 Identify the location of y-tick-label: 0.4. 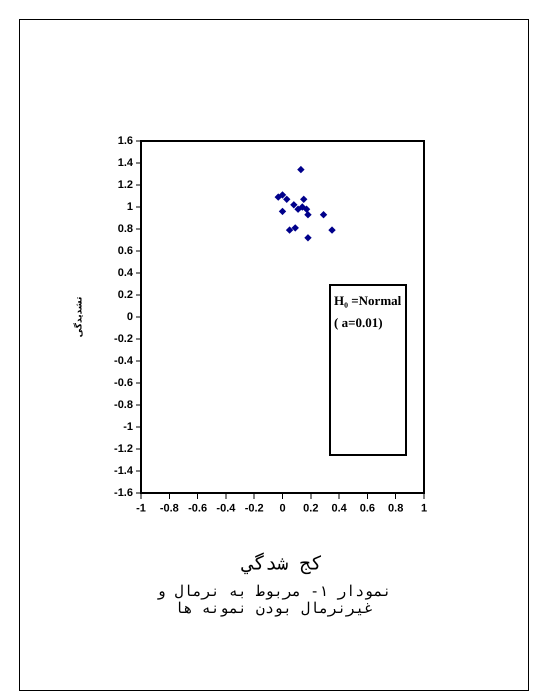
(126, 273).